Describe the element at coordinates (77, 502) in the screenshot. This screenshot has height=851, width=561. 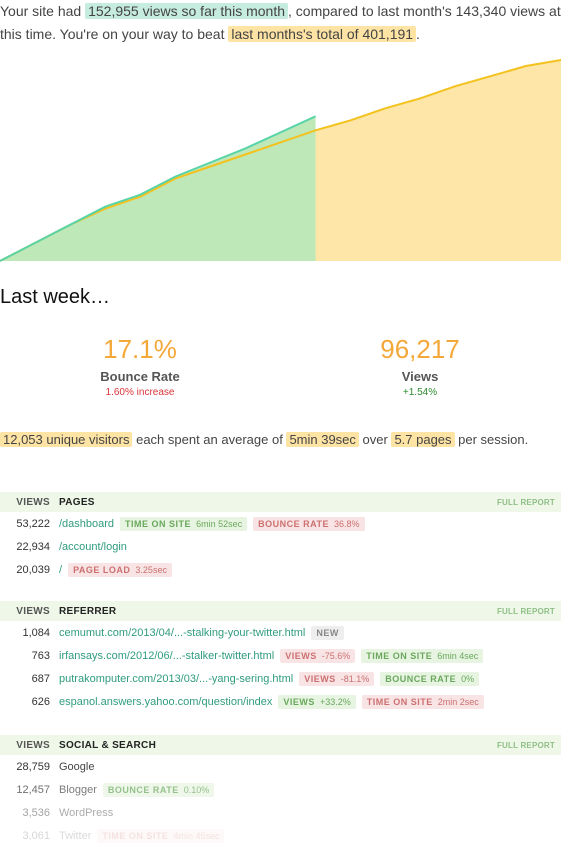
I see `pages-section-title: PAGES` at that location.